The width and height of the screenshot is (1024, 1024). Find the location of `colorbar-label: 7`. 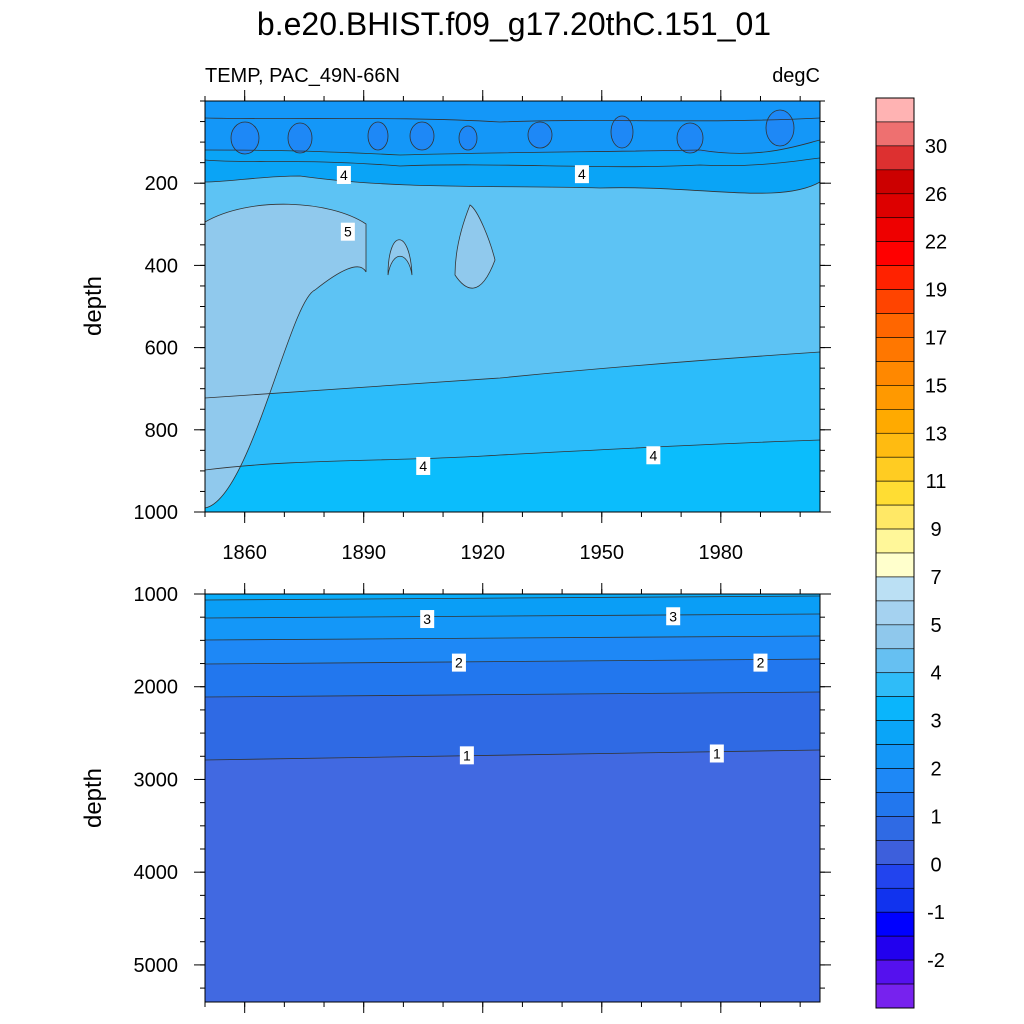

colorbar-label: 7 is located at coordinates (935, 578).